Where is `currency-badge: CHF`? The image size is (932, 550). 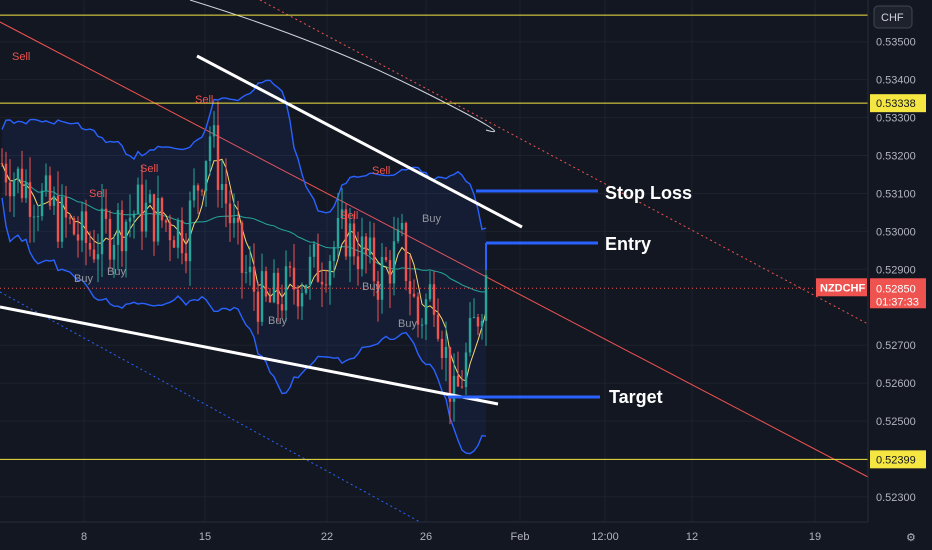
currency-badge: CHF is located at coordinates (893, 17).